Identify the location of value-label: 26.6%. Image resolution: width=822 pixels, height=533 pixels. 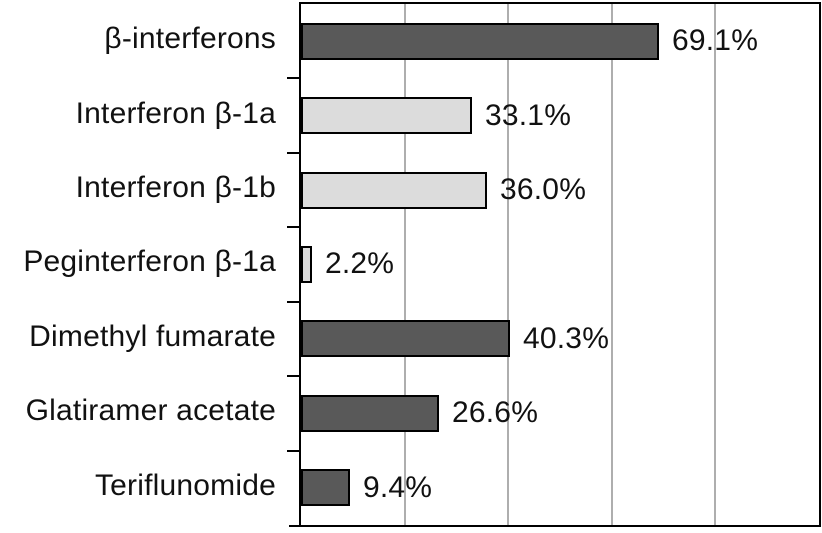
(495, 413).